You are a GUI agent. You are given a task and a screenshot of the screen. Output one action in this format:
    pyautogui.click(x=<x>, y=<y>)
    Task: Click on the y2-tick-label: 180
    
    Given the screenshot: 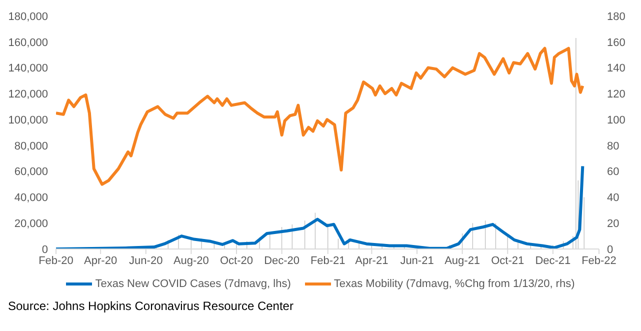 What is the action you would take?
    pyautogui.click(x=616, y=16)
    